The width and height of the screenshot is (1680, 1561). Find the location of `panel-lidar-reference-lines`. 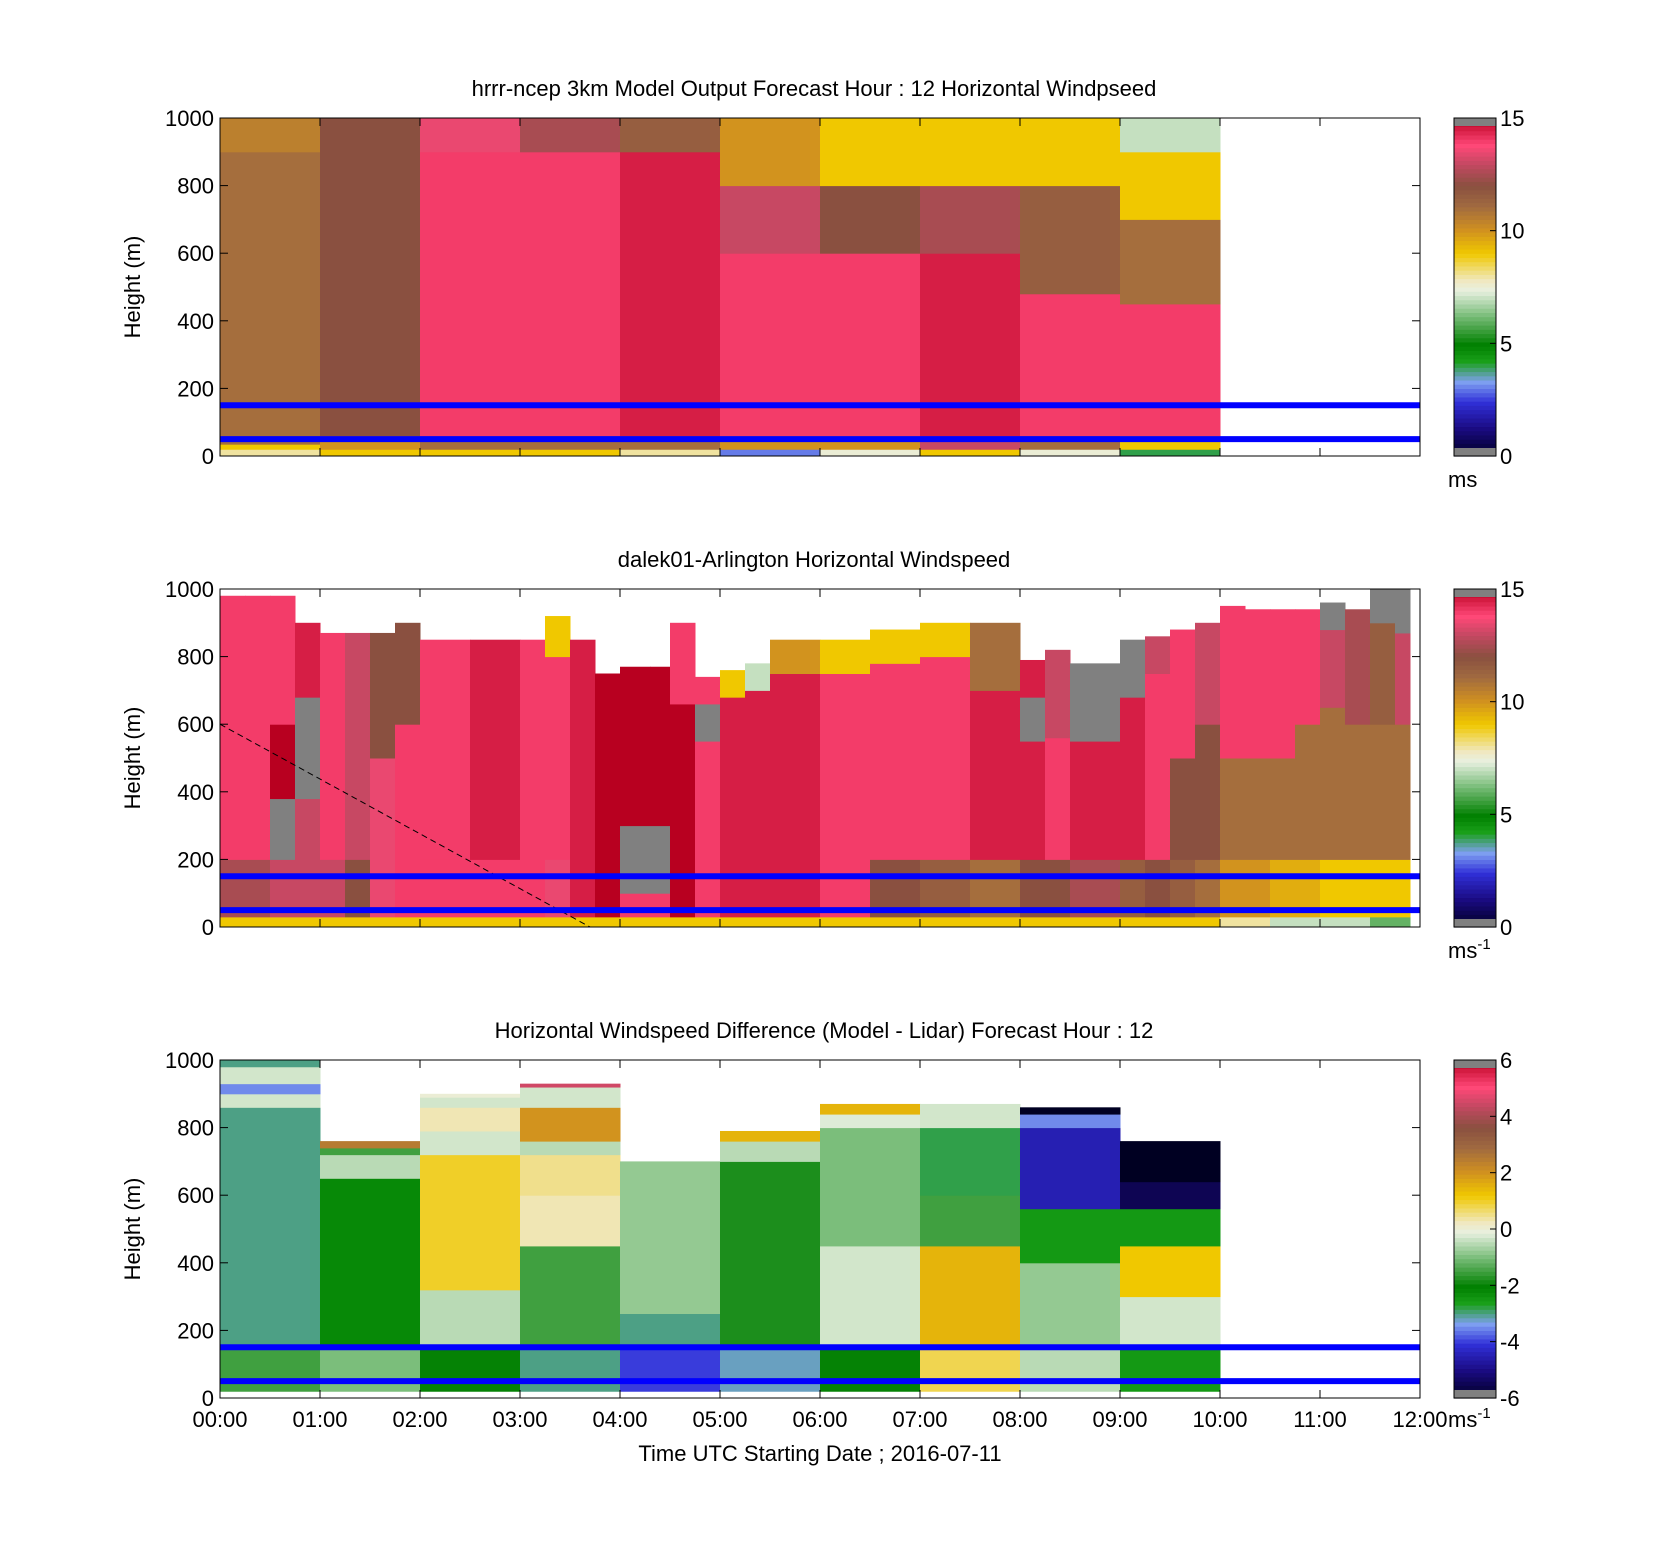

panel-lidar-reference-lines is located at coordinates (820, 893).